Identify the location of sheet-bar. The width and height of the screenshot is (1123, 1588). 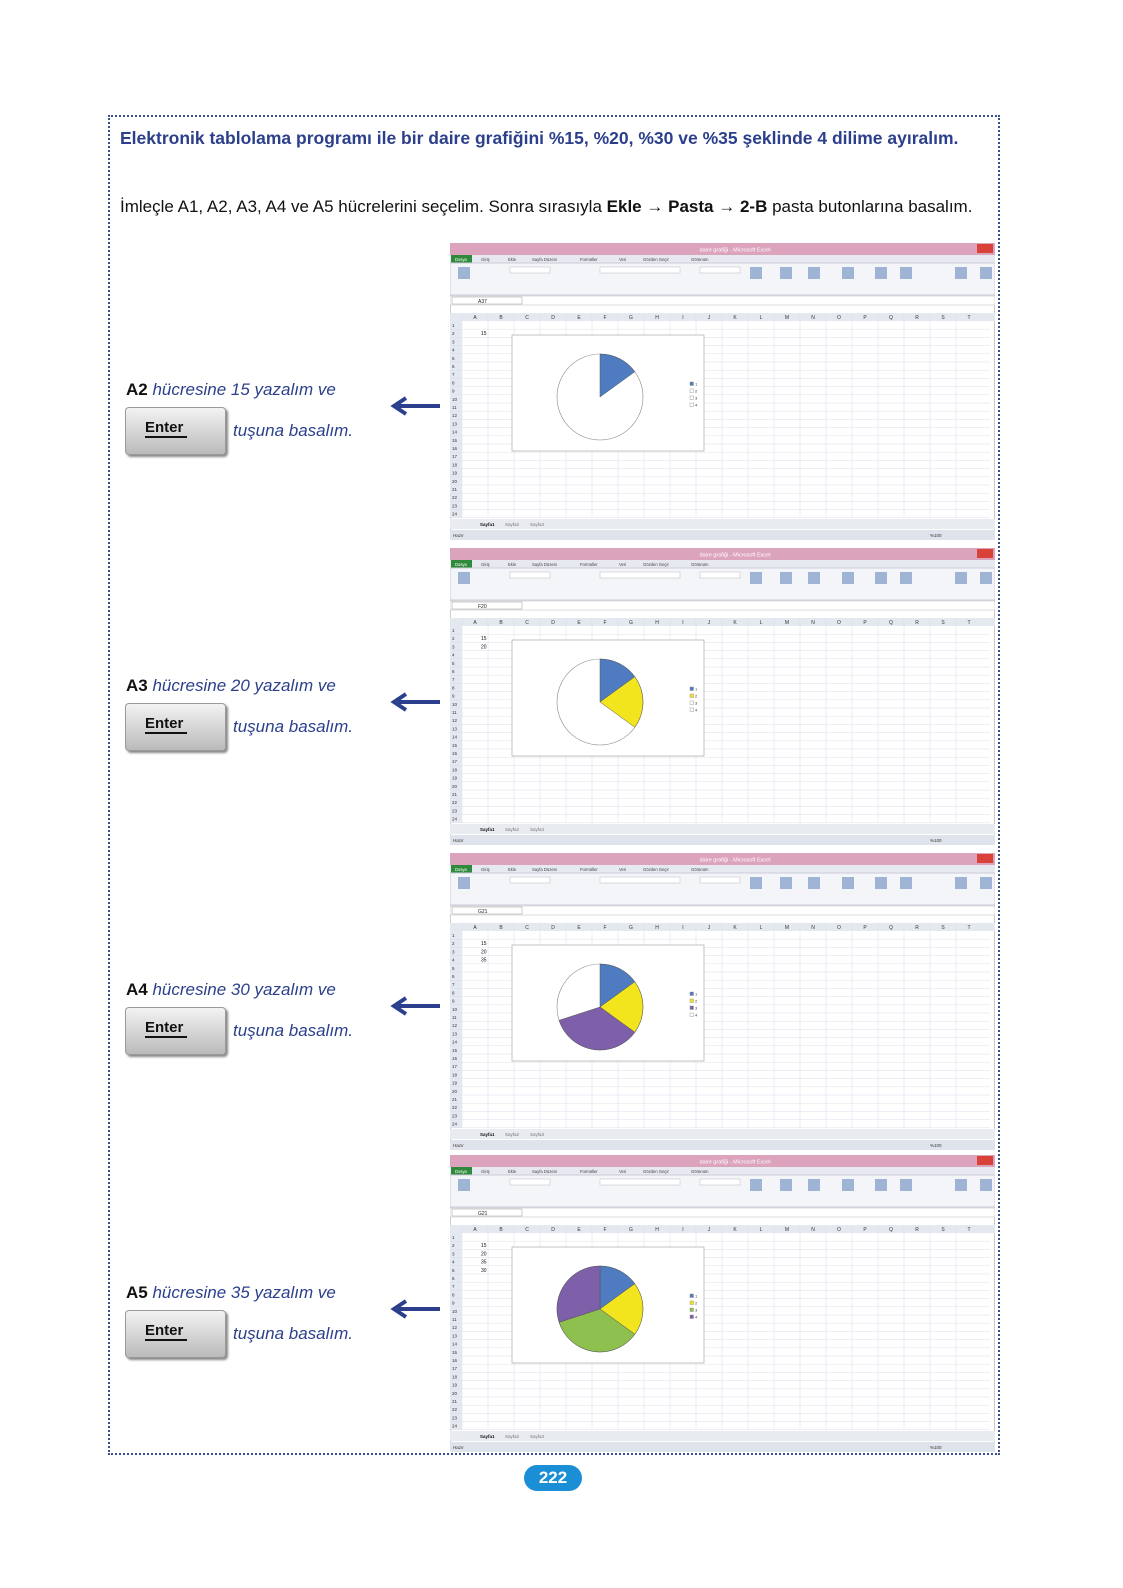
(722, 829).